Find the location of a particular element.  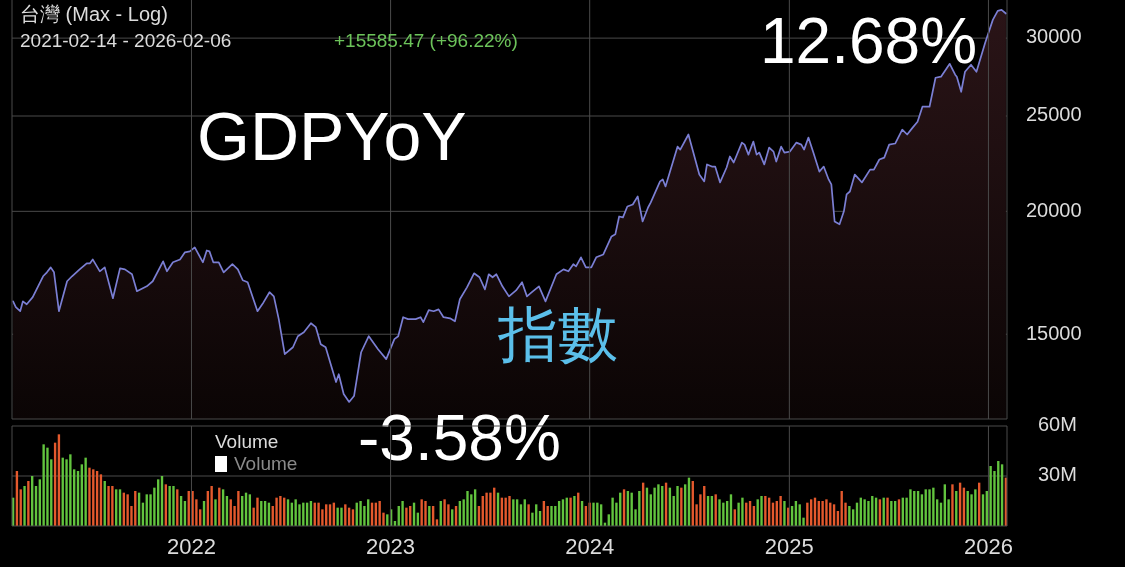

chart-title: Volume is located at coordinates (247, 441).